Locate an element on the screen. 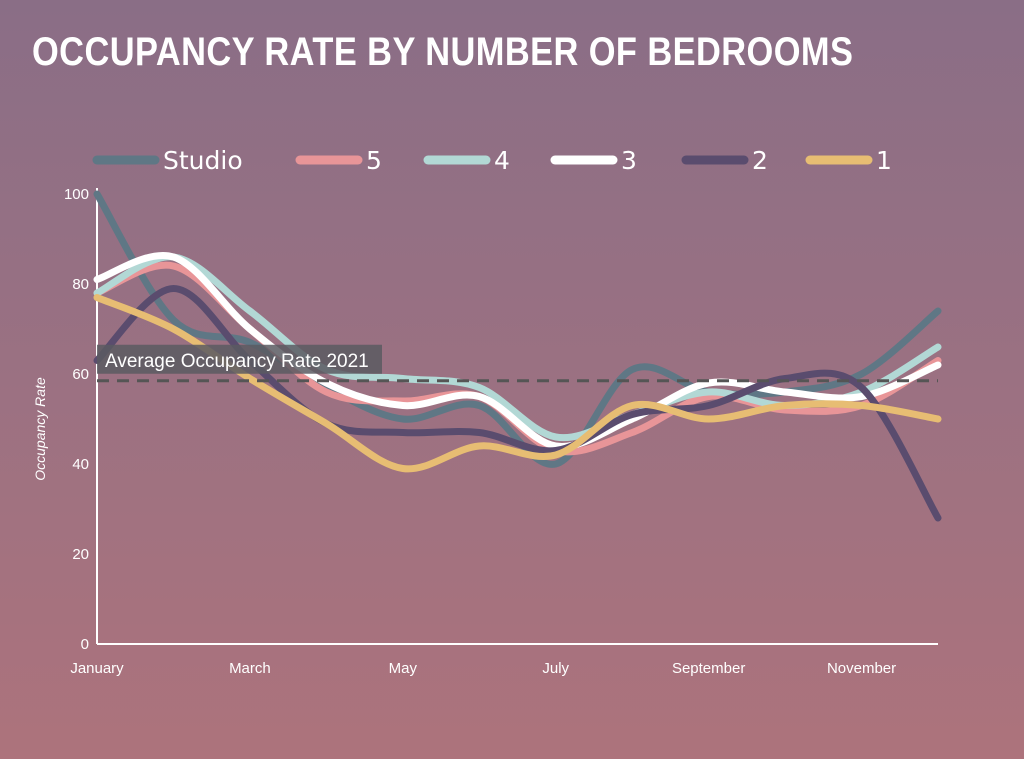  average-label-bg is located at coordinates (239, 359).